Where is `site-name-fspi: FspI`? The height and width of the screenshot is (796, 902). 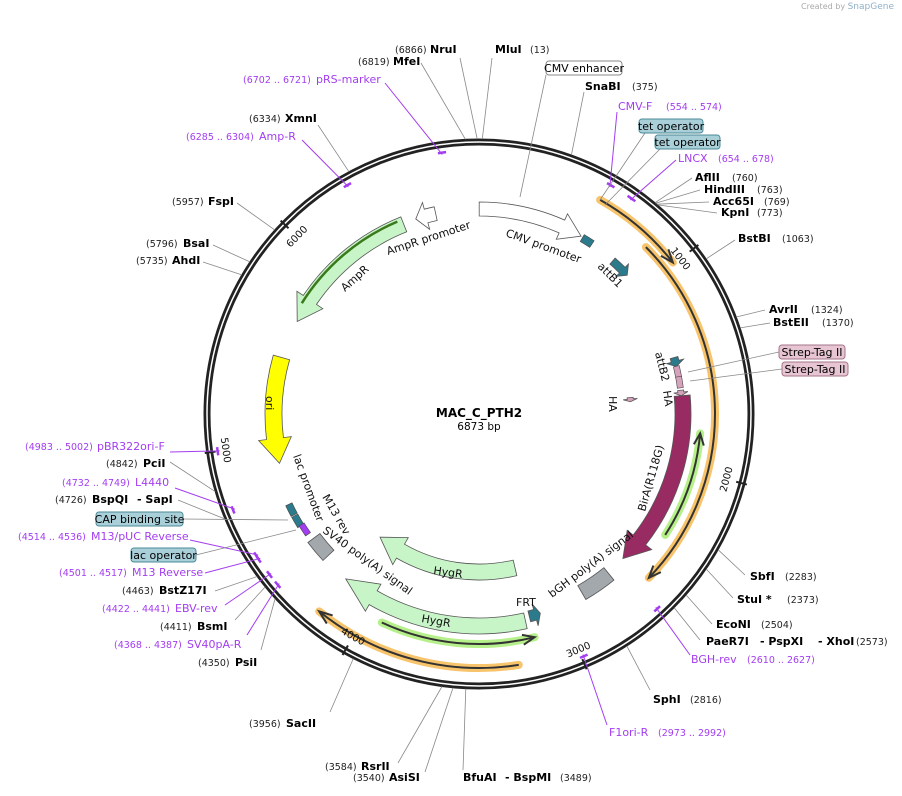 site-name-fspi: FspI is located at coordinates (221, 201).